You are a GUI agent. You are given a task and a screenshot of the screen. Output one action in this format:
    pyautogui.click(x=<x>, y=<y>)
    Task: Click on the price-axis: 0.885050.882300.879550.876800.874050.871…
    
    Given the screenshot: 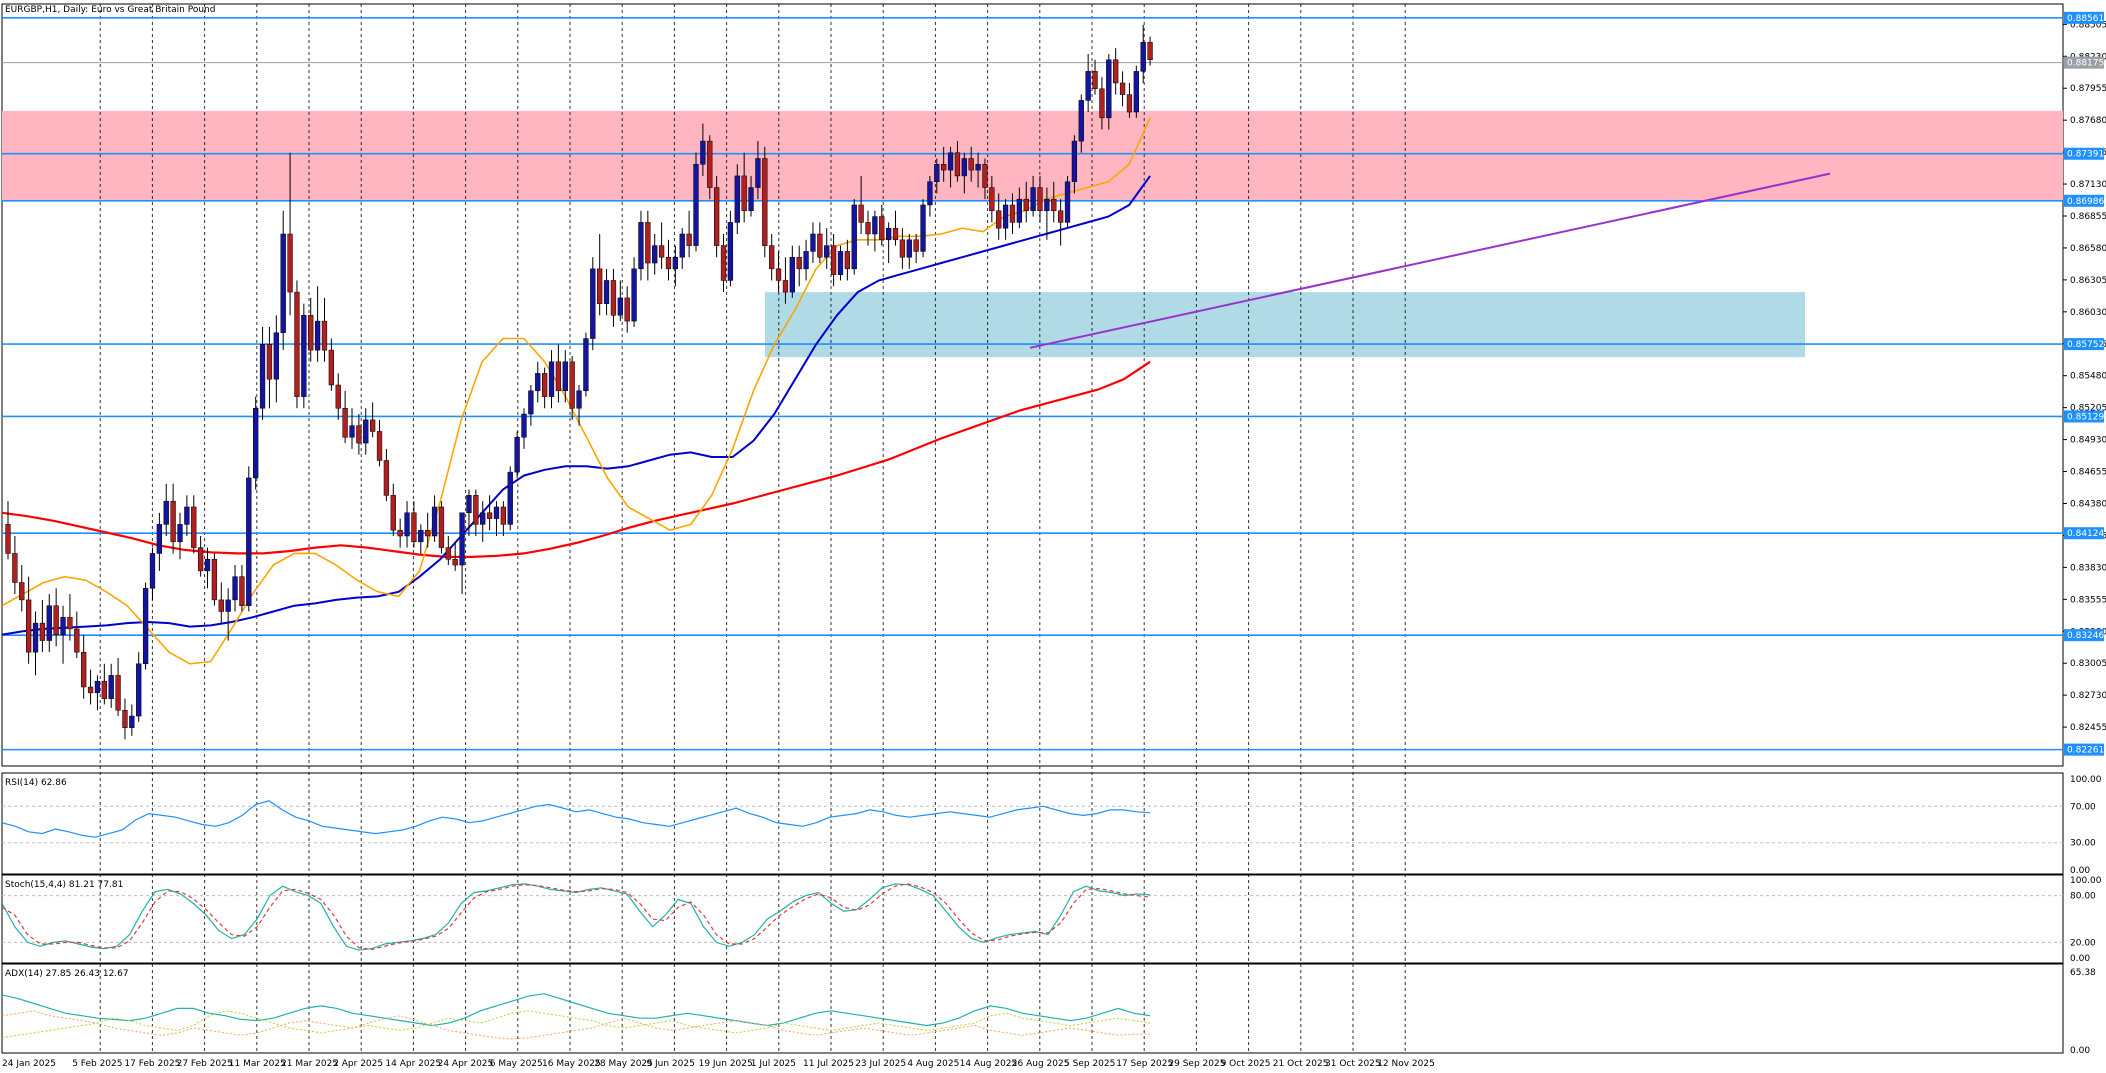 What is the action you would take?
    pyautogui.click(x=2084, y=383)
    